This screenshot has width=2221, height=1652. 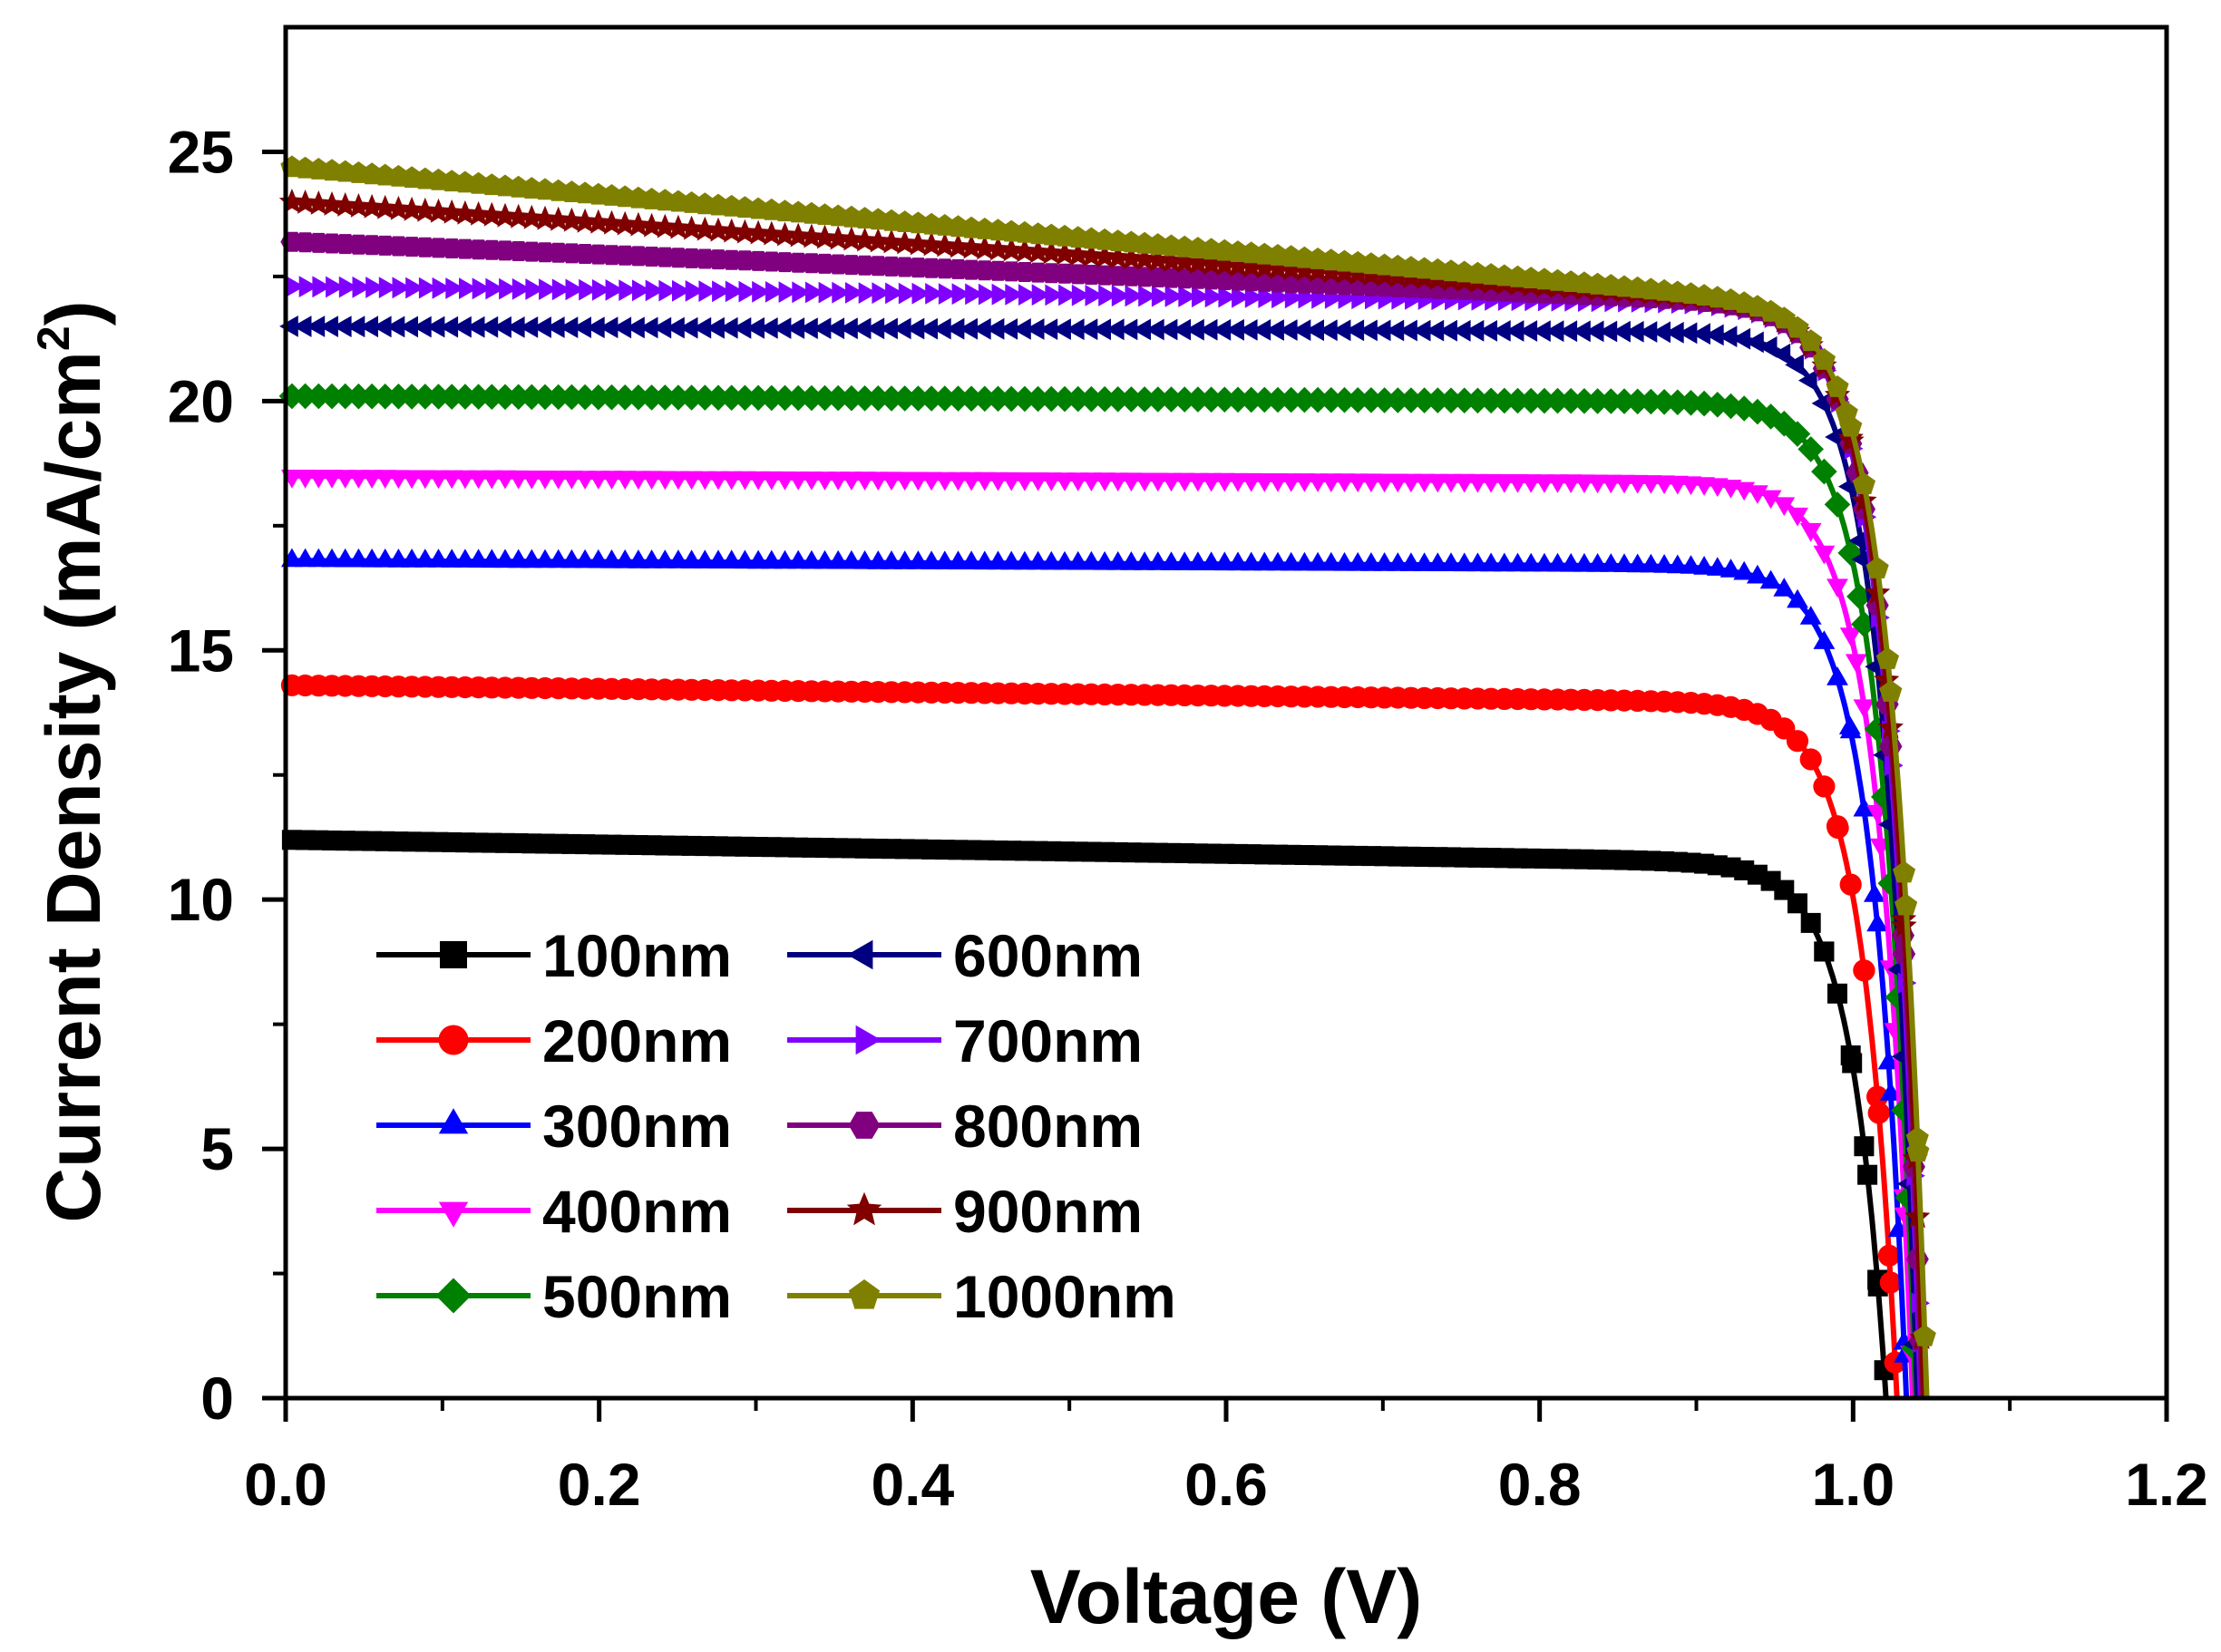 What do you see at coordinates (1226, 1458) in the screenshot?
I see `x-axis: 0.0 0.2 0.4 0.6 0.8 1.0 1.2` at bounding box center [1226, 1458].